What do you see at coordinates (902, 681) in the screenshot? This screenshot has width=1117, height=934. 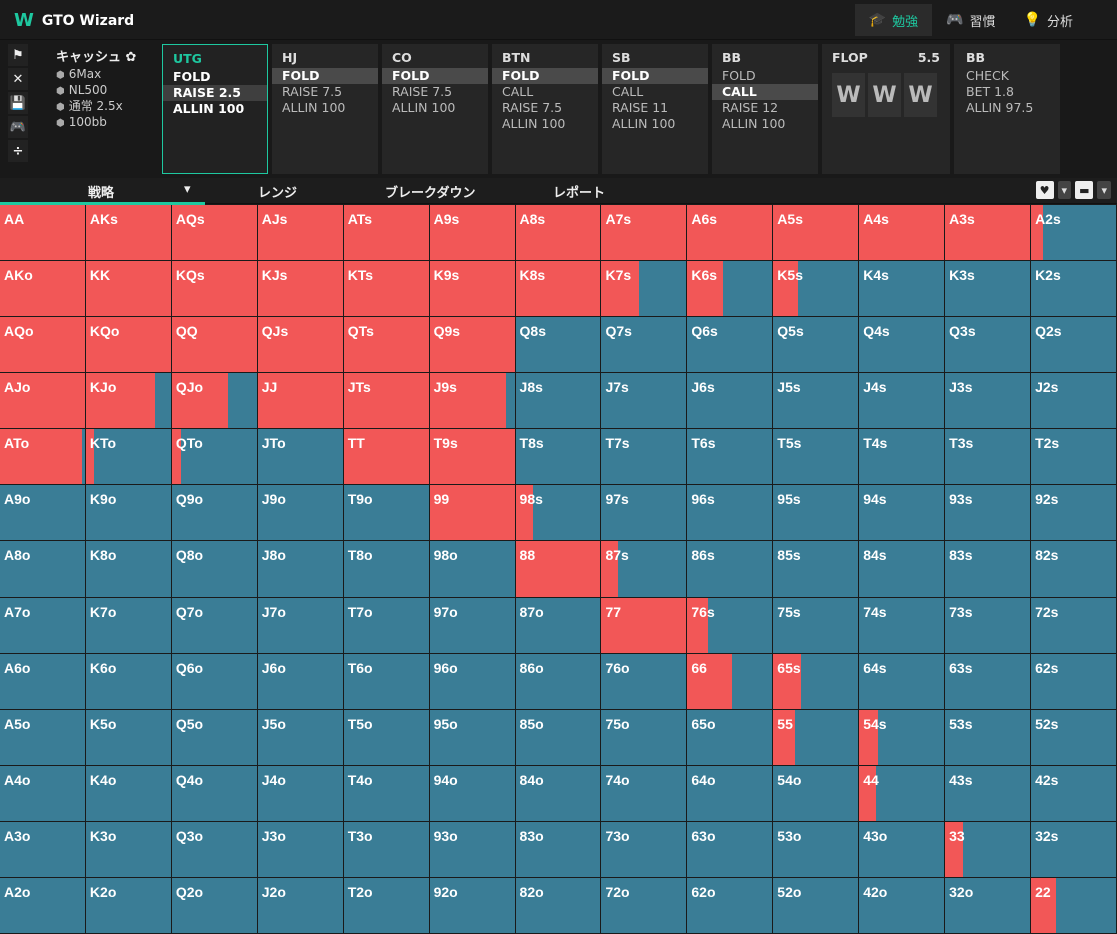 I see `hand-cell: 64s` at bounding box center [902, 681].